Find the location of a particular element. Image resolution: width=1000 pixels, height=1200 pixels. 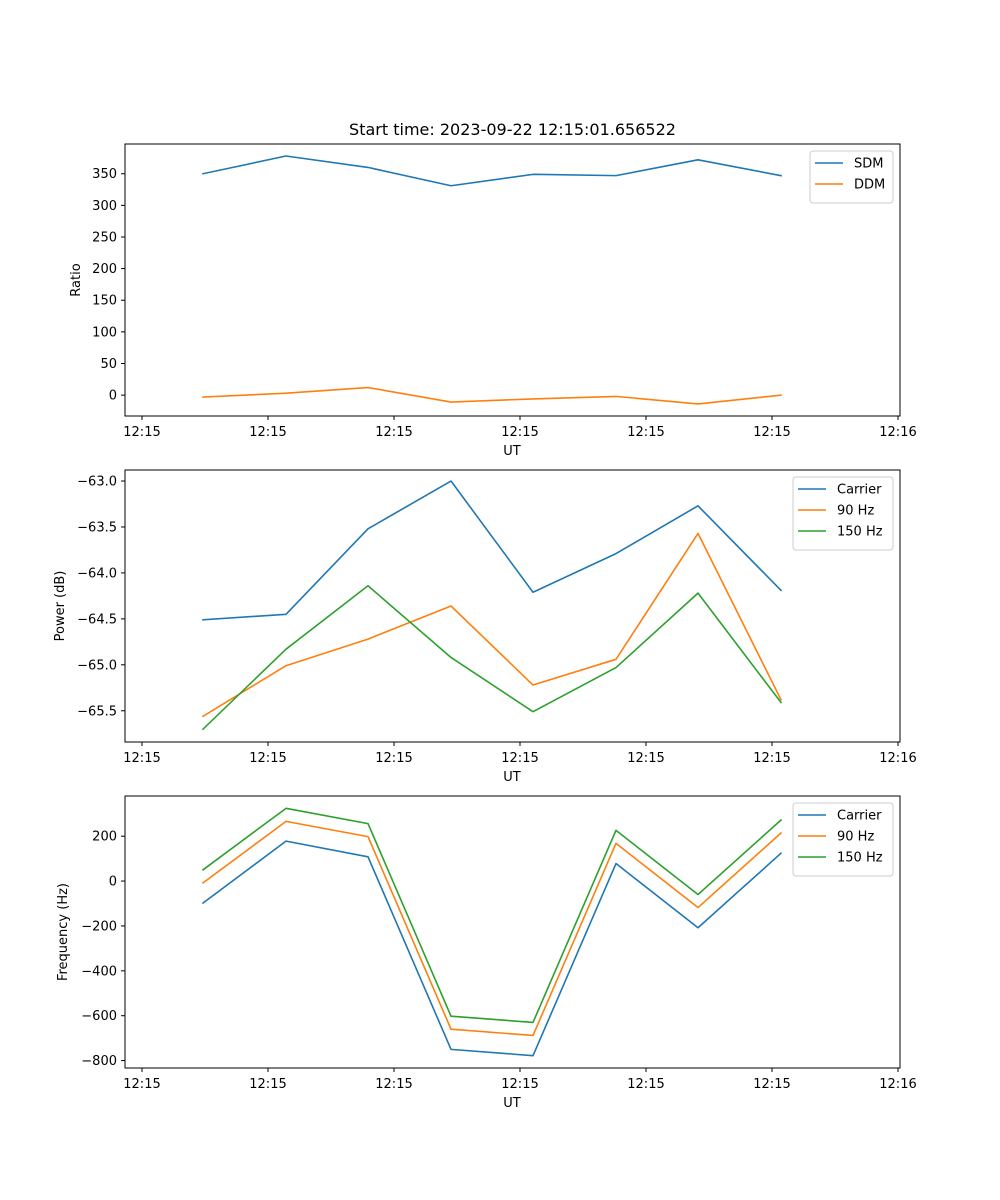

legend-label: DDM is located at coordinates (869, 185).